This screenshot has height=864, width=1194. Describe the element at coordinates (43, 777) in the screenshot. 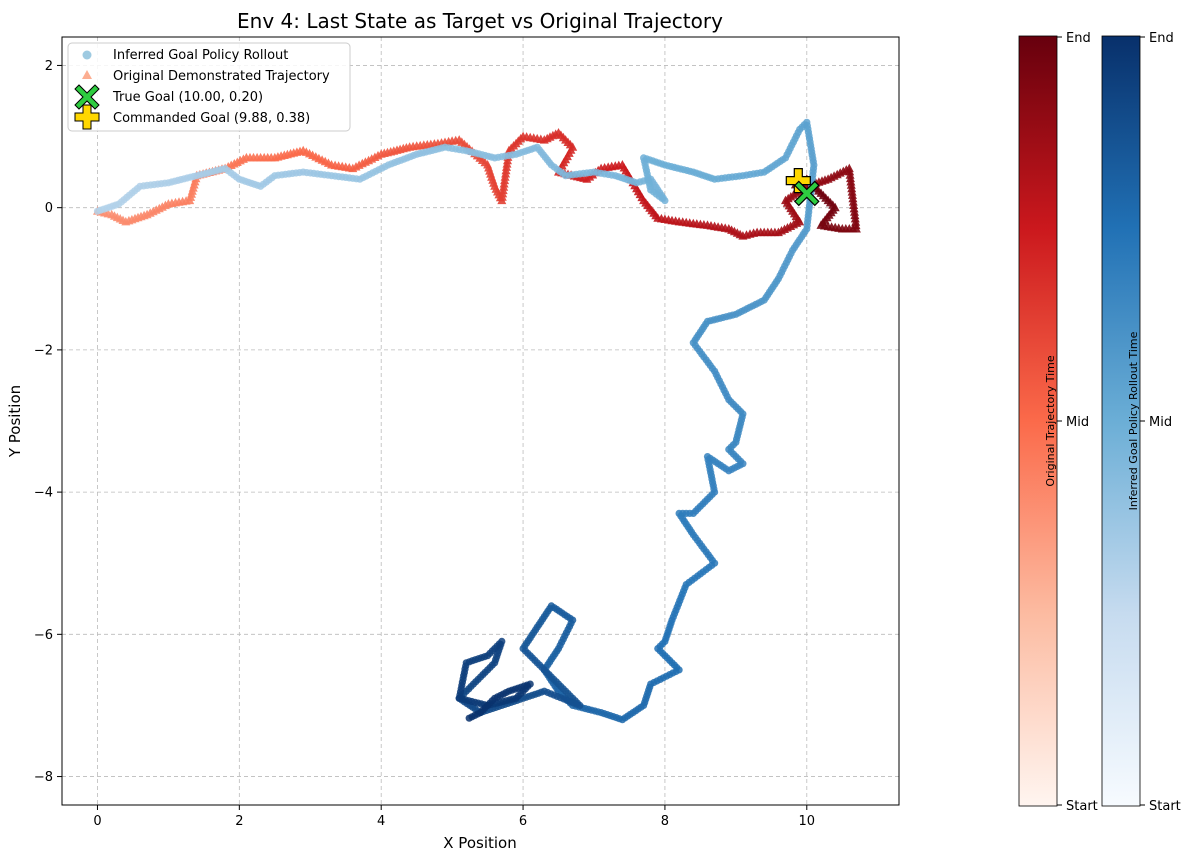

I see `y-tick-label: −8` at that location.